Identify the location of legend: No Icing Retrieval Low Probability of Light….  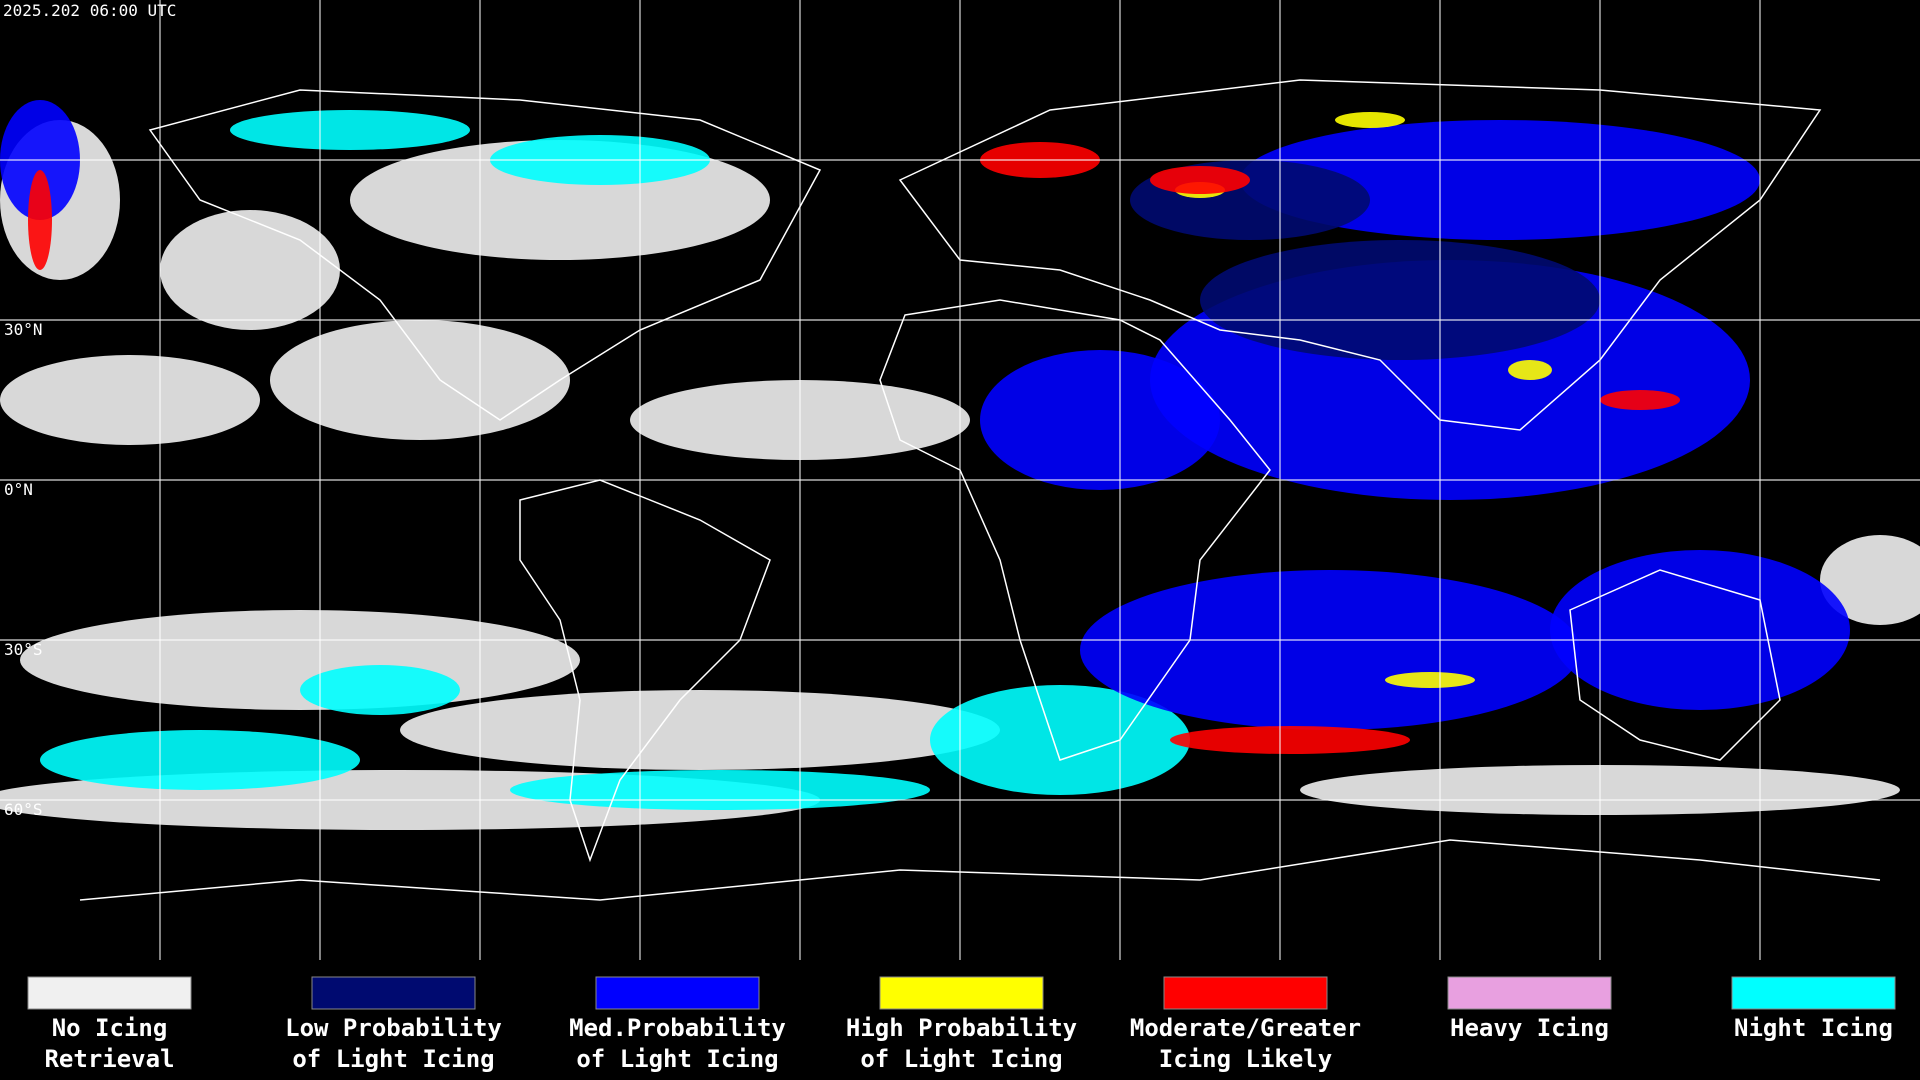
(961, 1024).